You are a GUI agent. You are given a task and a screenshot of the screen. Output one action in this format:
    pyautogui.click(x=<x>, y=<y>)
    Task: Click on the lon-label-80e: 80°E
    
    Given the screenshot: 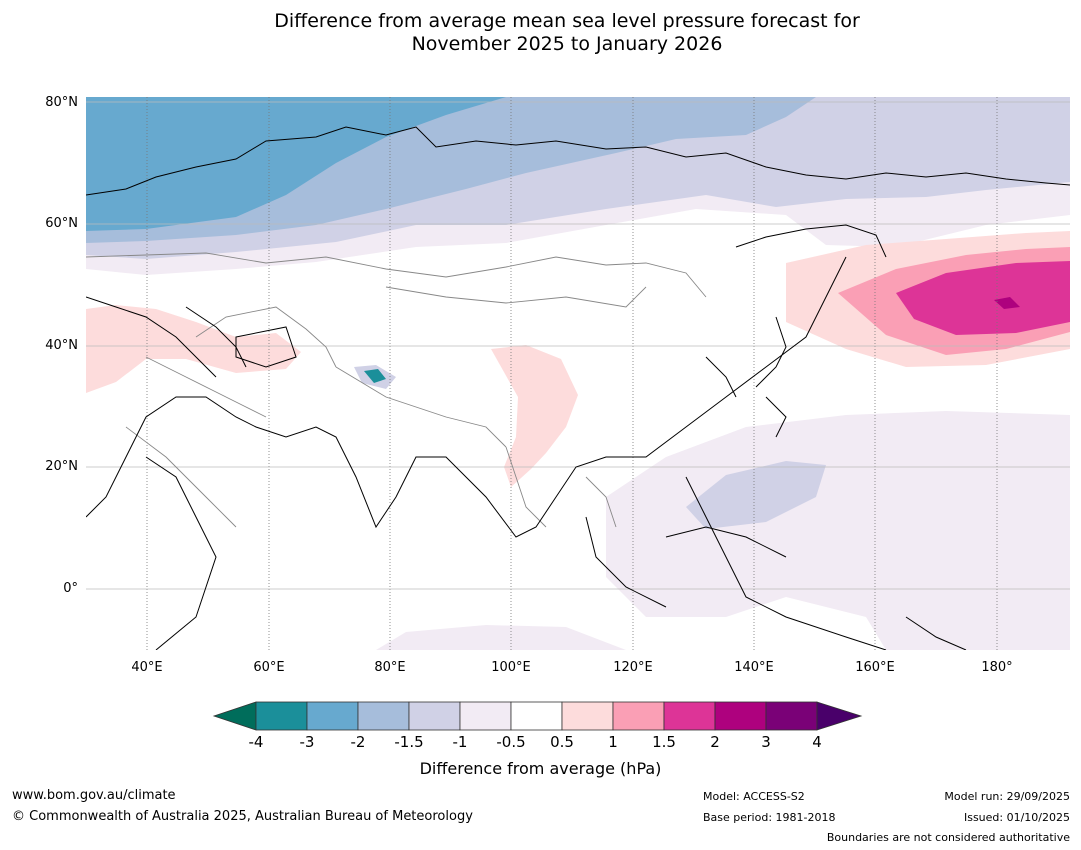 What is the action you would take?
    pyautogui.click(x=390, y=667)
    